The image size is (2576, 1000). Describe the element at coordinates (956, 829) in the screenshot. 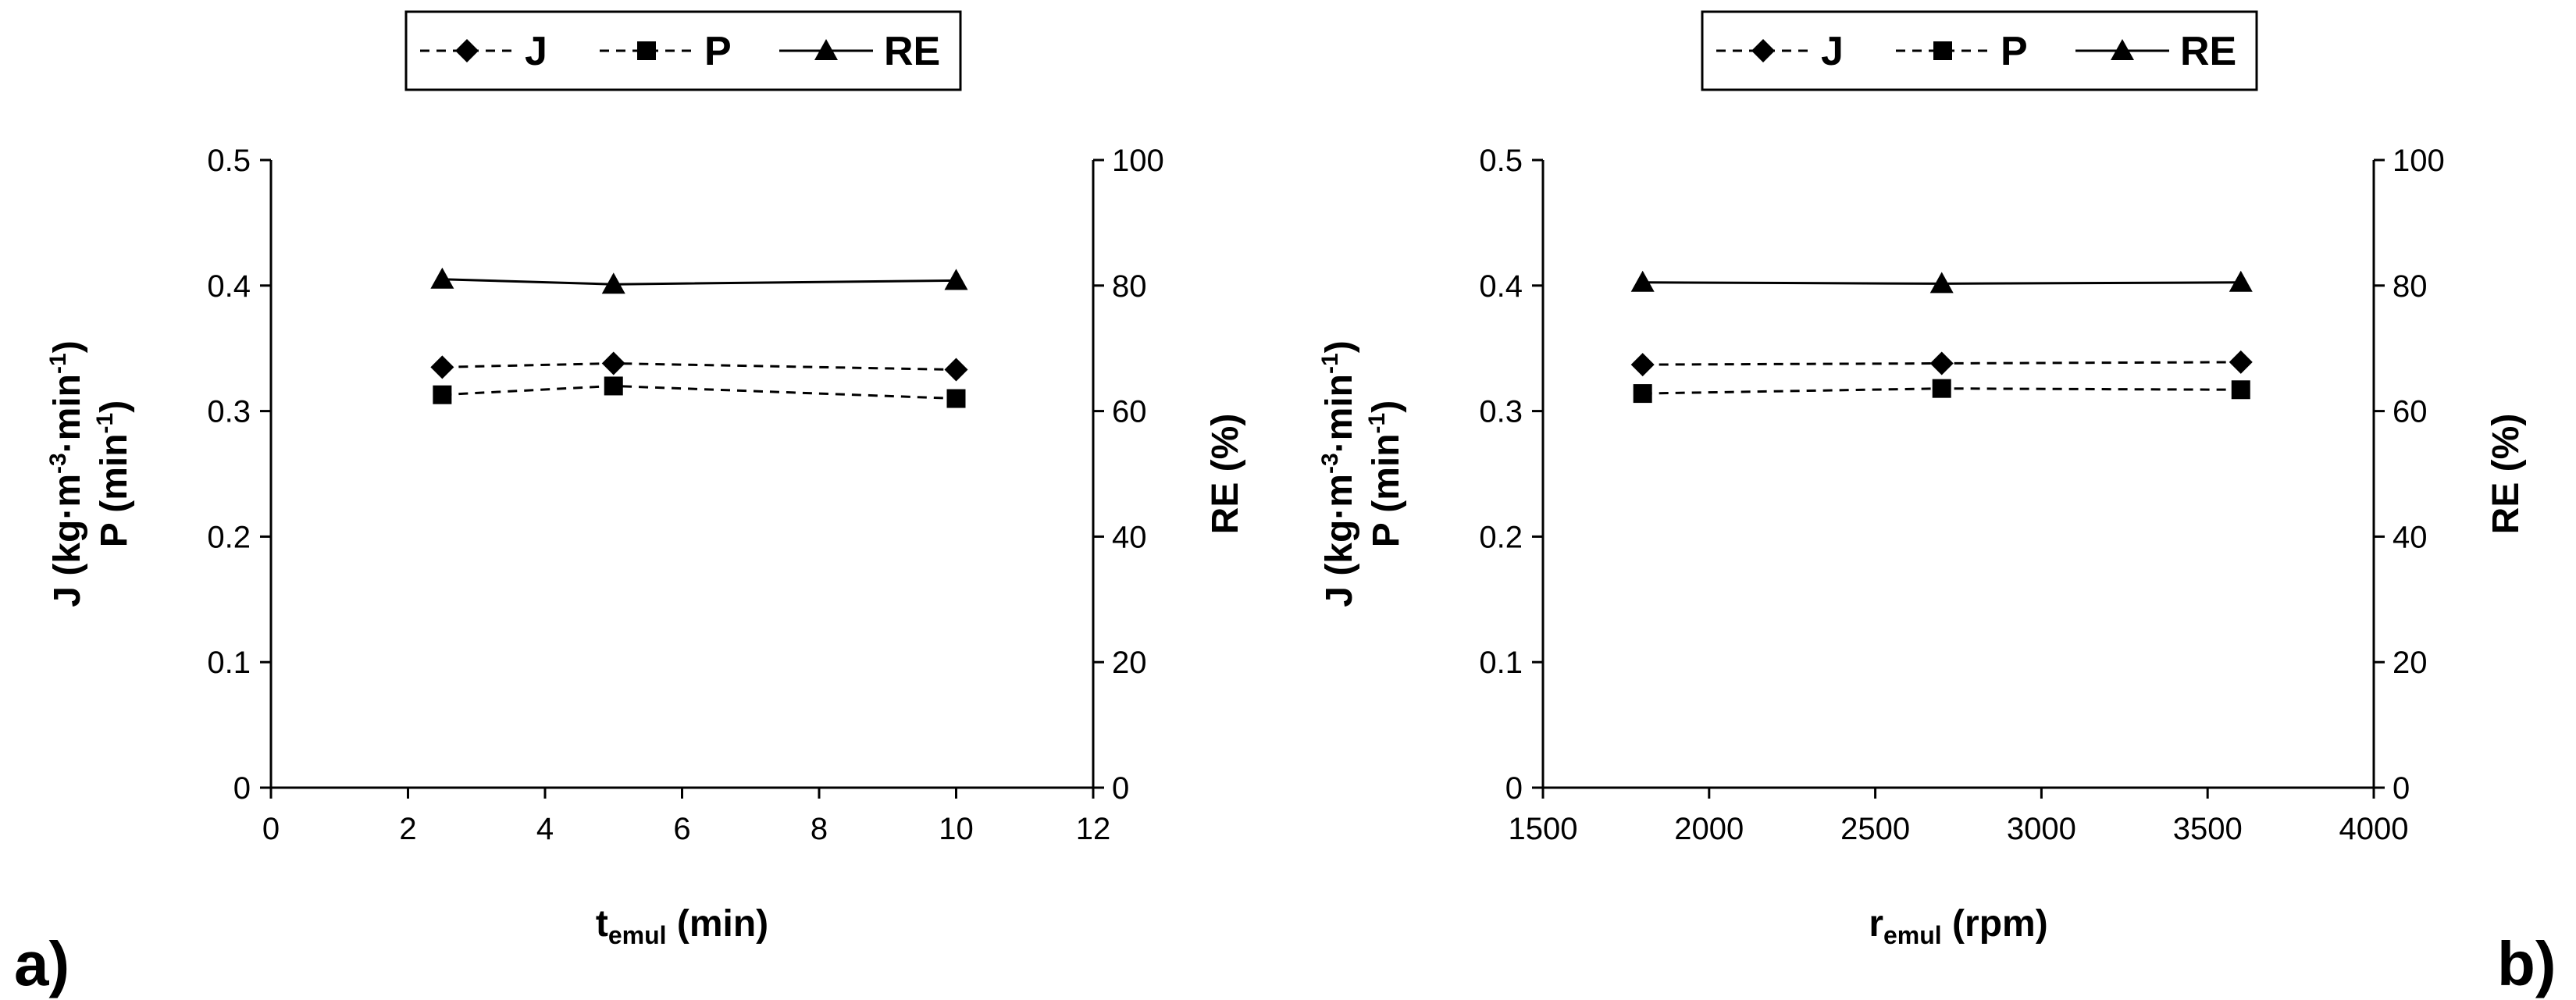

I see `x-tick-label: 10` at that location.